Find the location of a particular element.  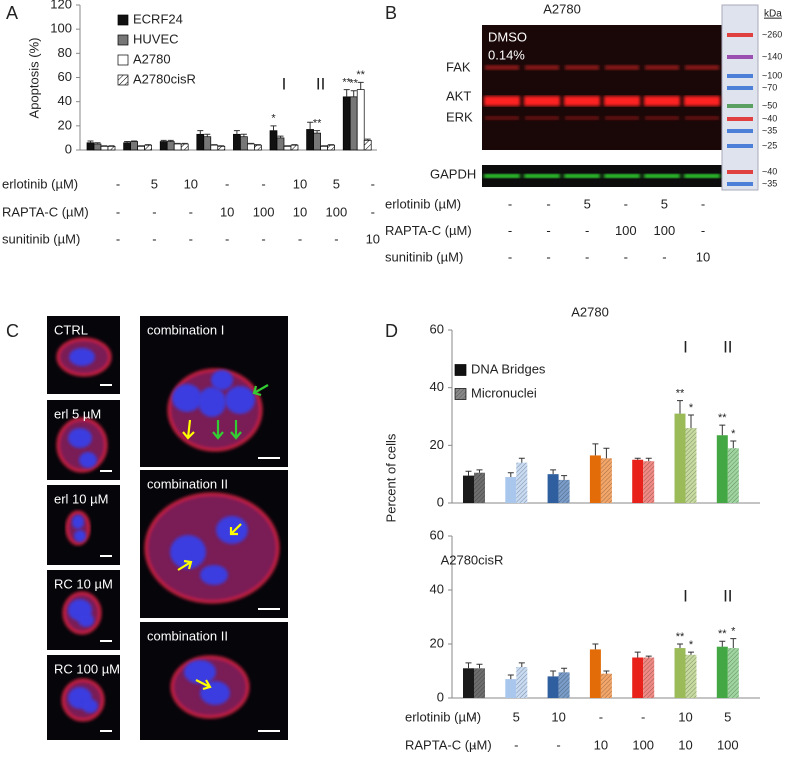

treatment-value: 5 is located at coordinates (587, 203).